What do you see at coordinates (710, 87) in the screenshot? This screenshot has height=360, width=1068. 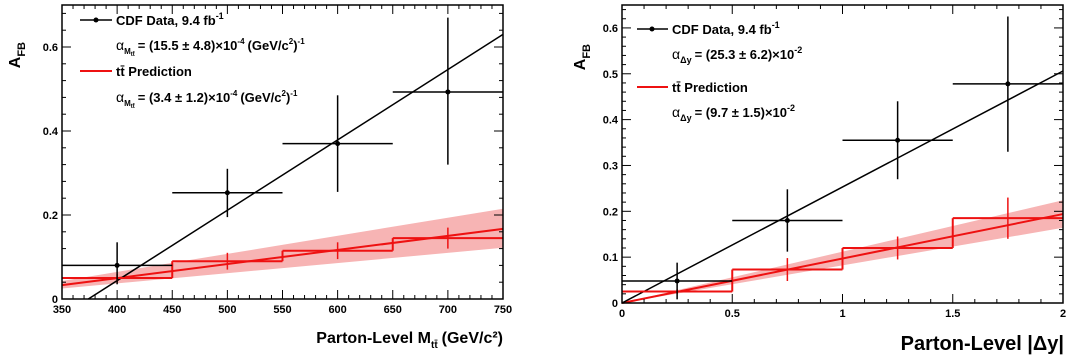 I see `legend-pred-label-right: tt̄ Prediction` at bounding box center [710, 87].